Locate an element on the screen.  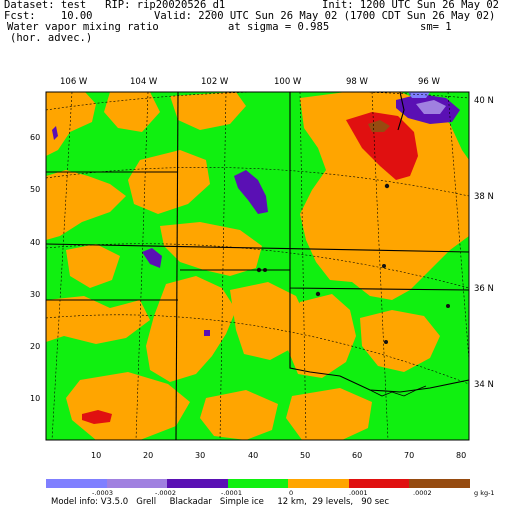
weak-negative-core is located at coordinates (431, 107).